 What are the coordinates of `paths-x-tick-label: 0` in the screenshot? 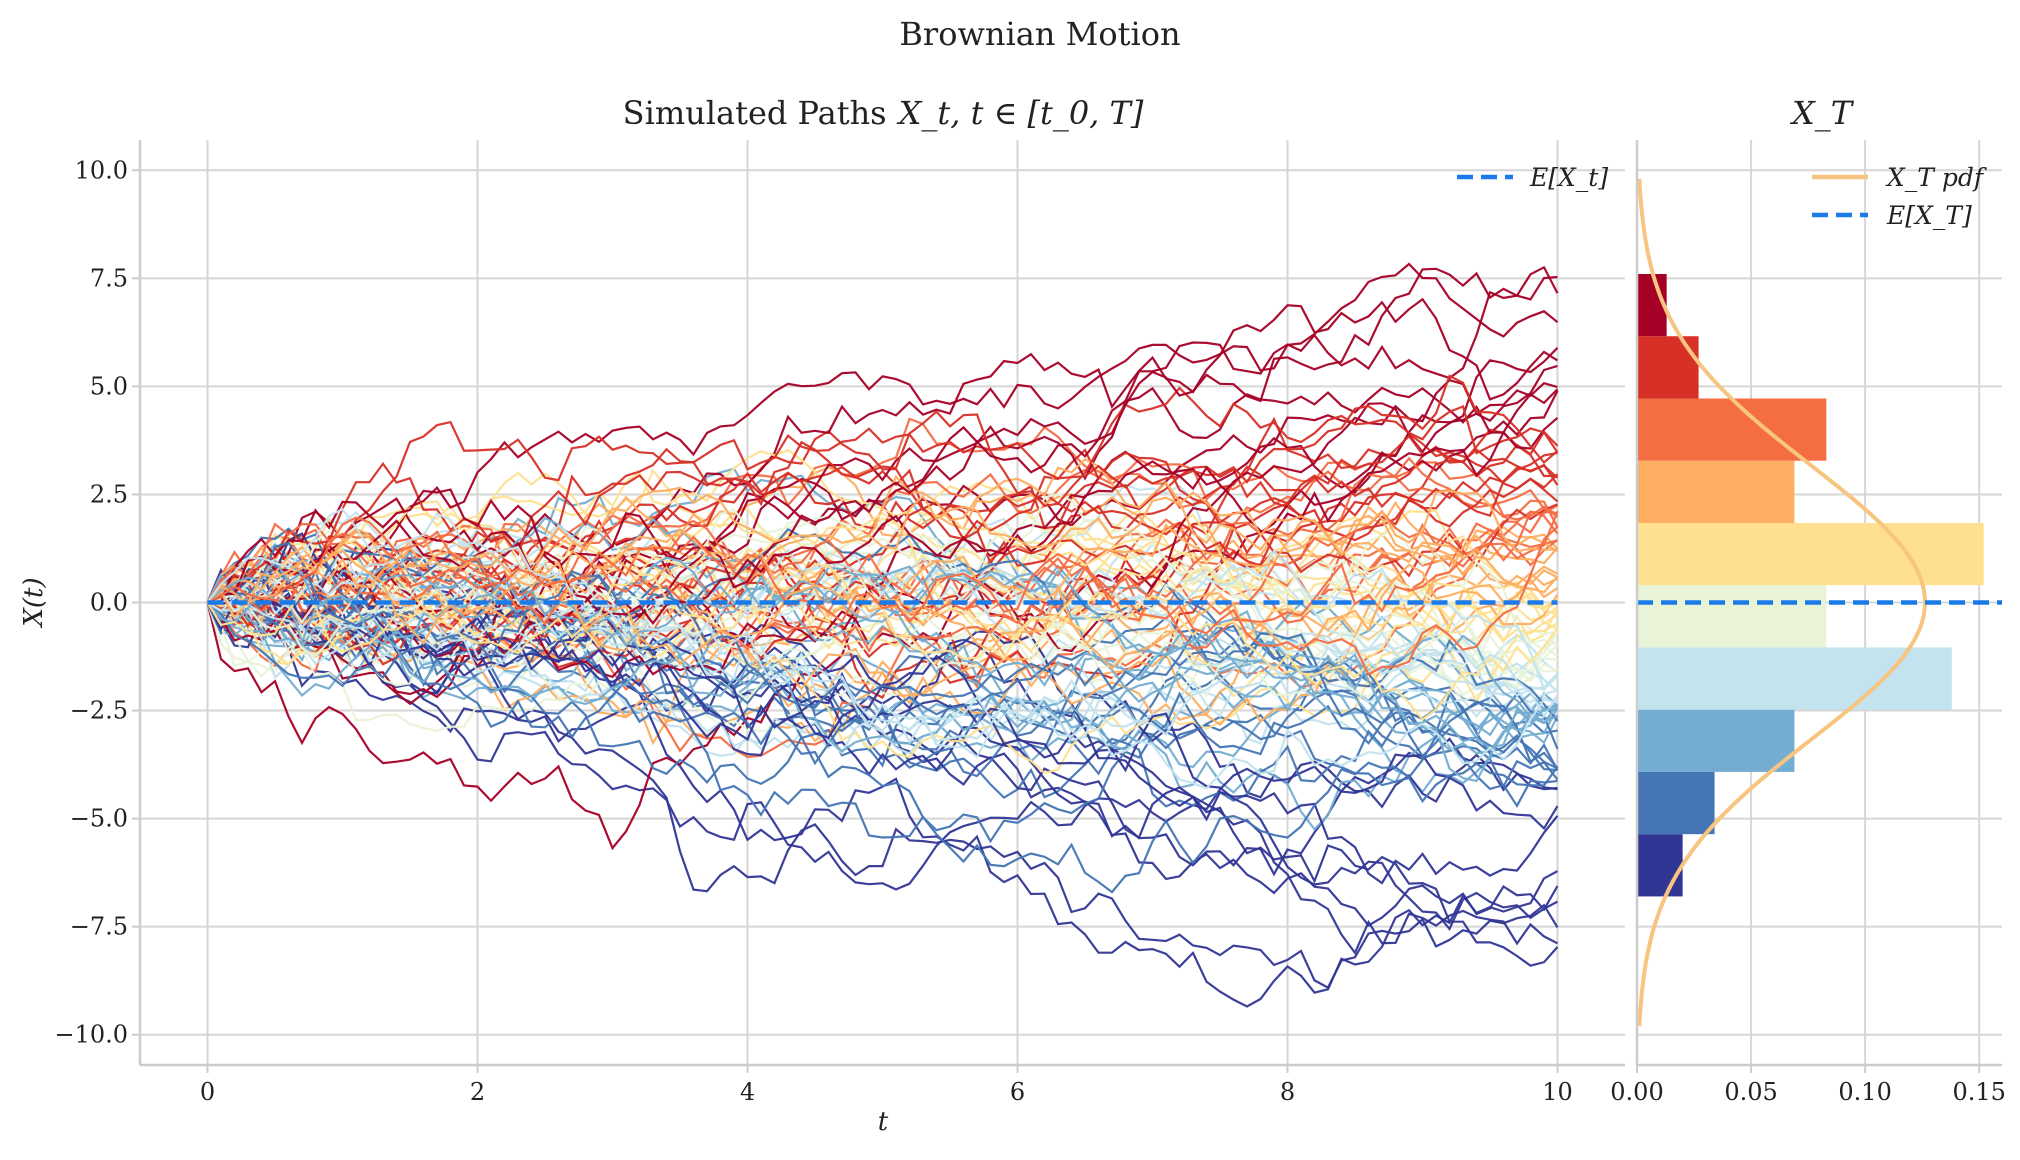 It's located at (207, 1092).